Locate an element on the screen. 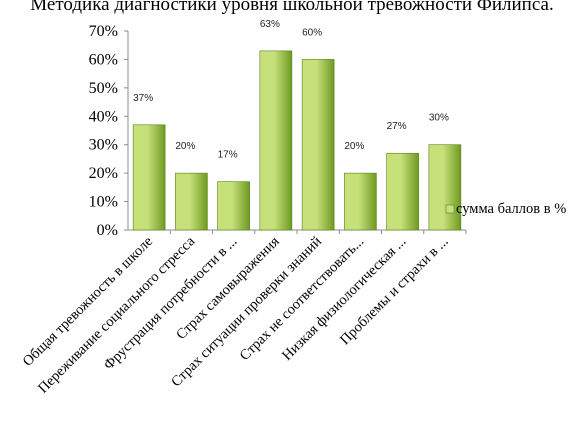 This screenshot has width=584, height=421. legend-swatch is located at coordinates (450, 209).